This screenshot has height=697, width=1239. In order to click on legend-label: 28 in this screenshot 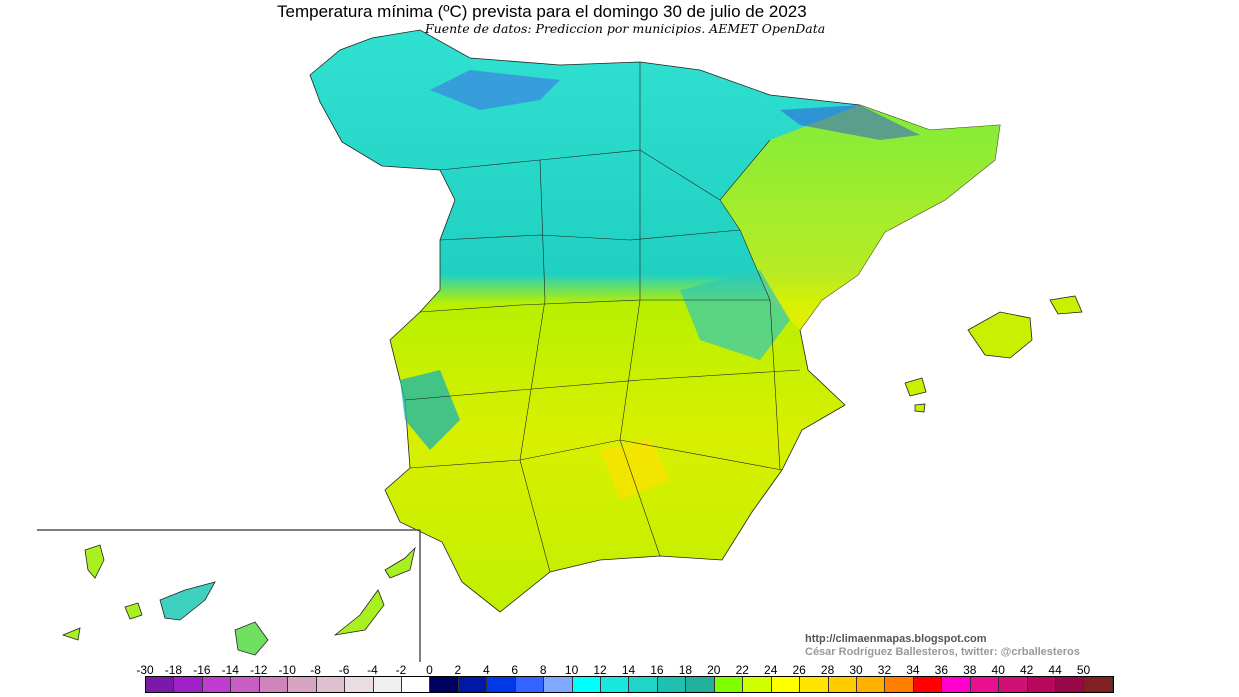, I will do `click(827, 670)`.